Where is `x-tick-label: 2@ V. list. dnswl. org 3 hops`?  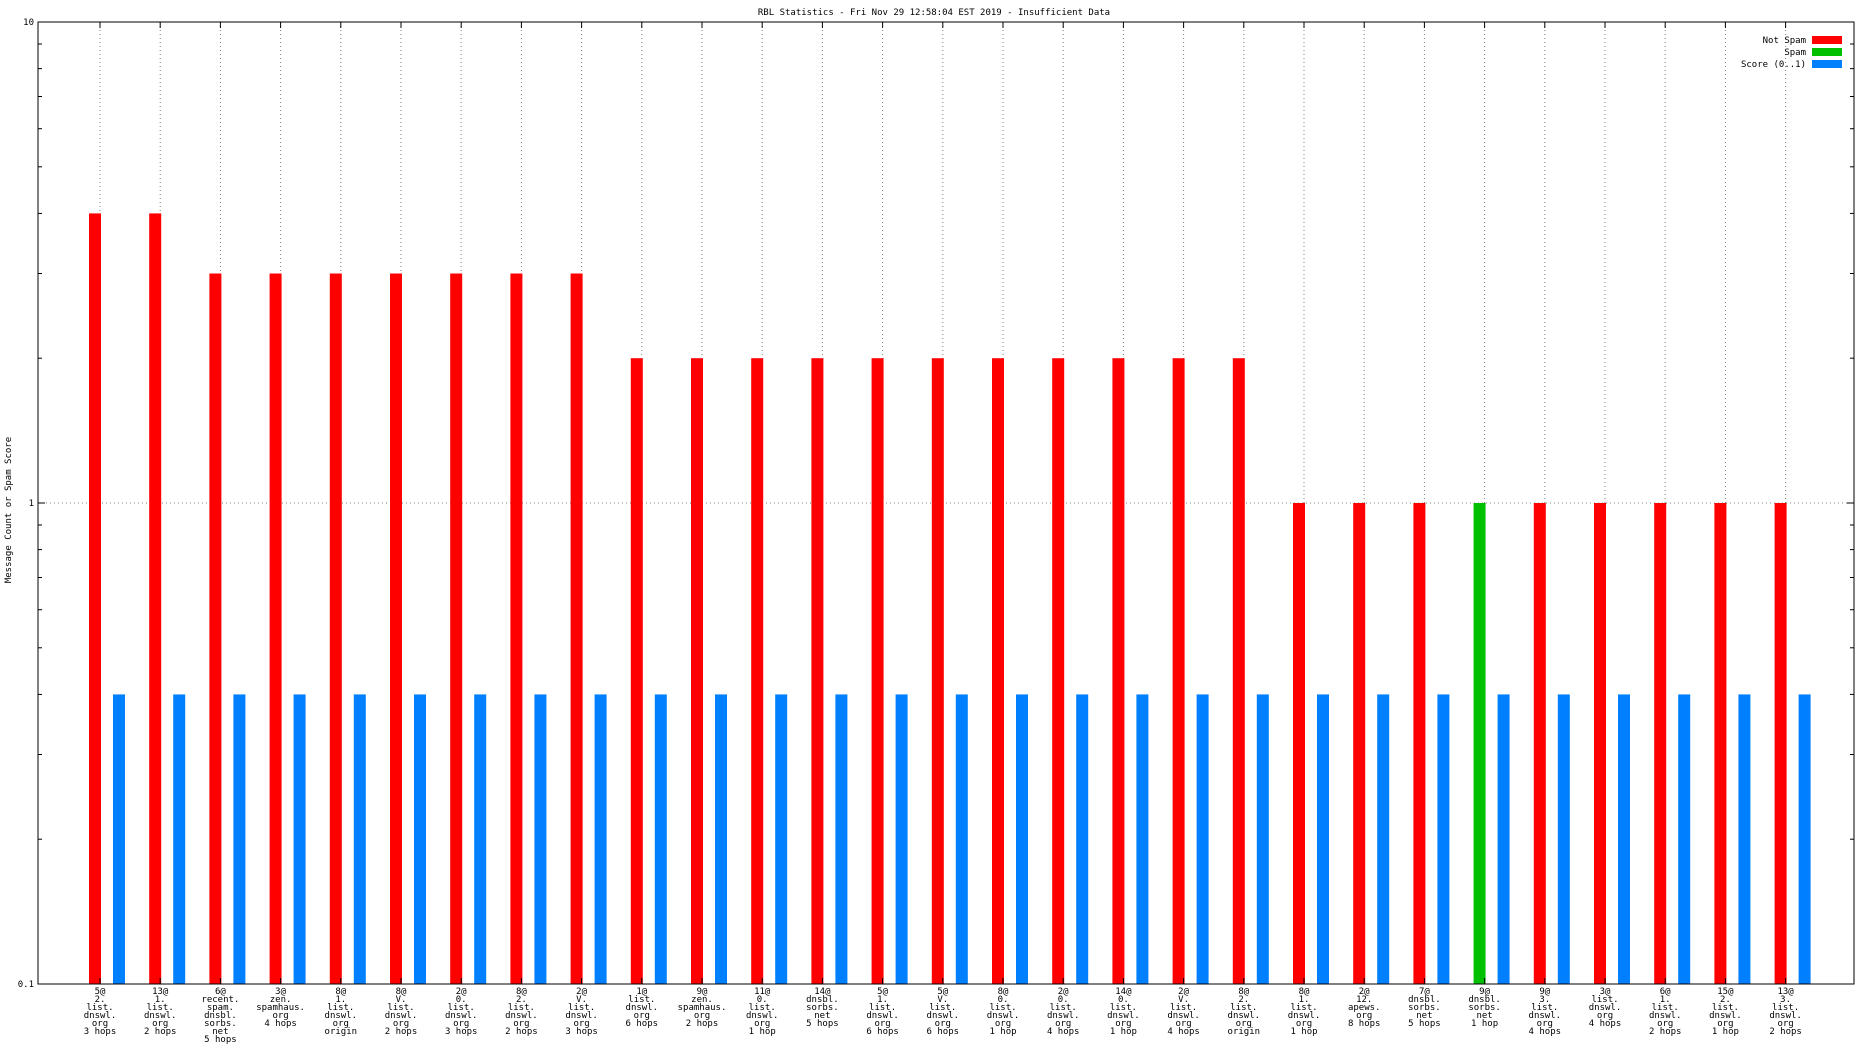
x-tick-label: 2@ V. list. dnswl. org 3 hops is located at coordinates (581, 1012).